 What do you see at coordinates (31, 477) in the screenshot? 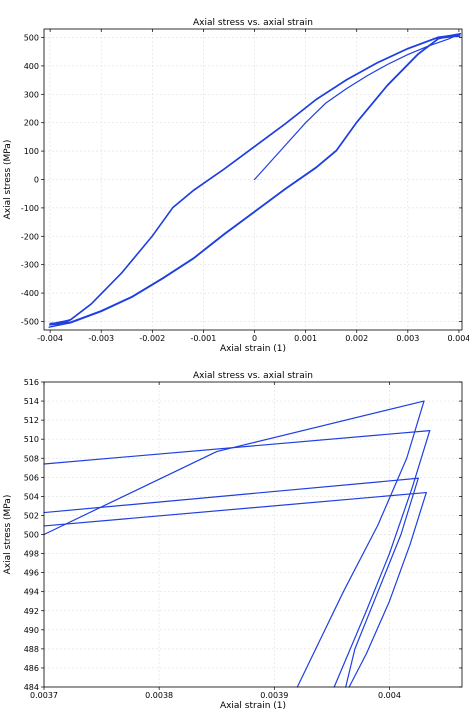
I see `y-tick-label: 506` at bounding box center [31, 477].